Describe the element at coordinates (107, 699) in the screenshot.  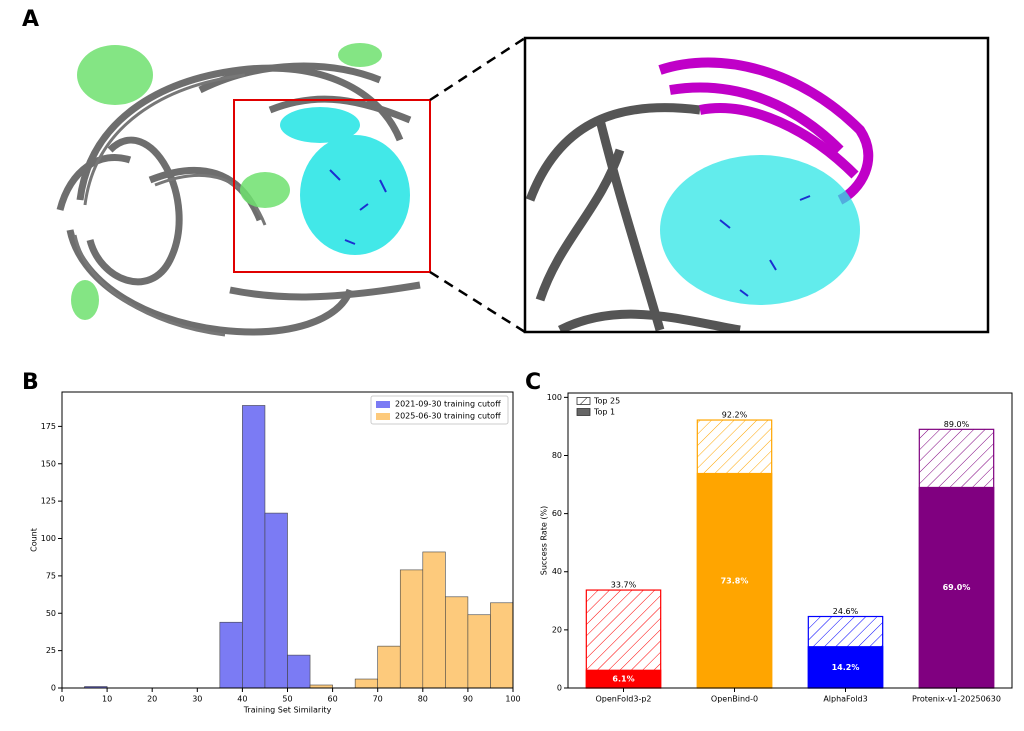
I see `x-tick-label: 10` at that location.